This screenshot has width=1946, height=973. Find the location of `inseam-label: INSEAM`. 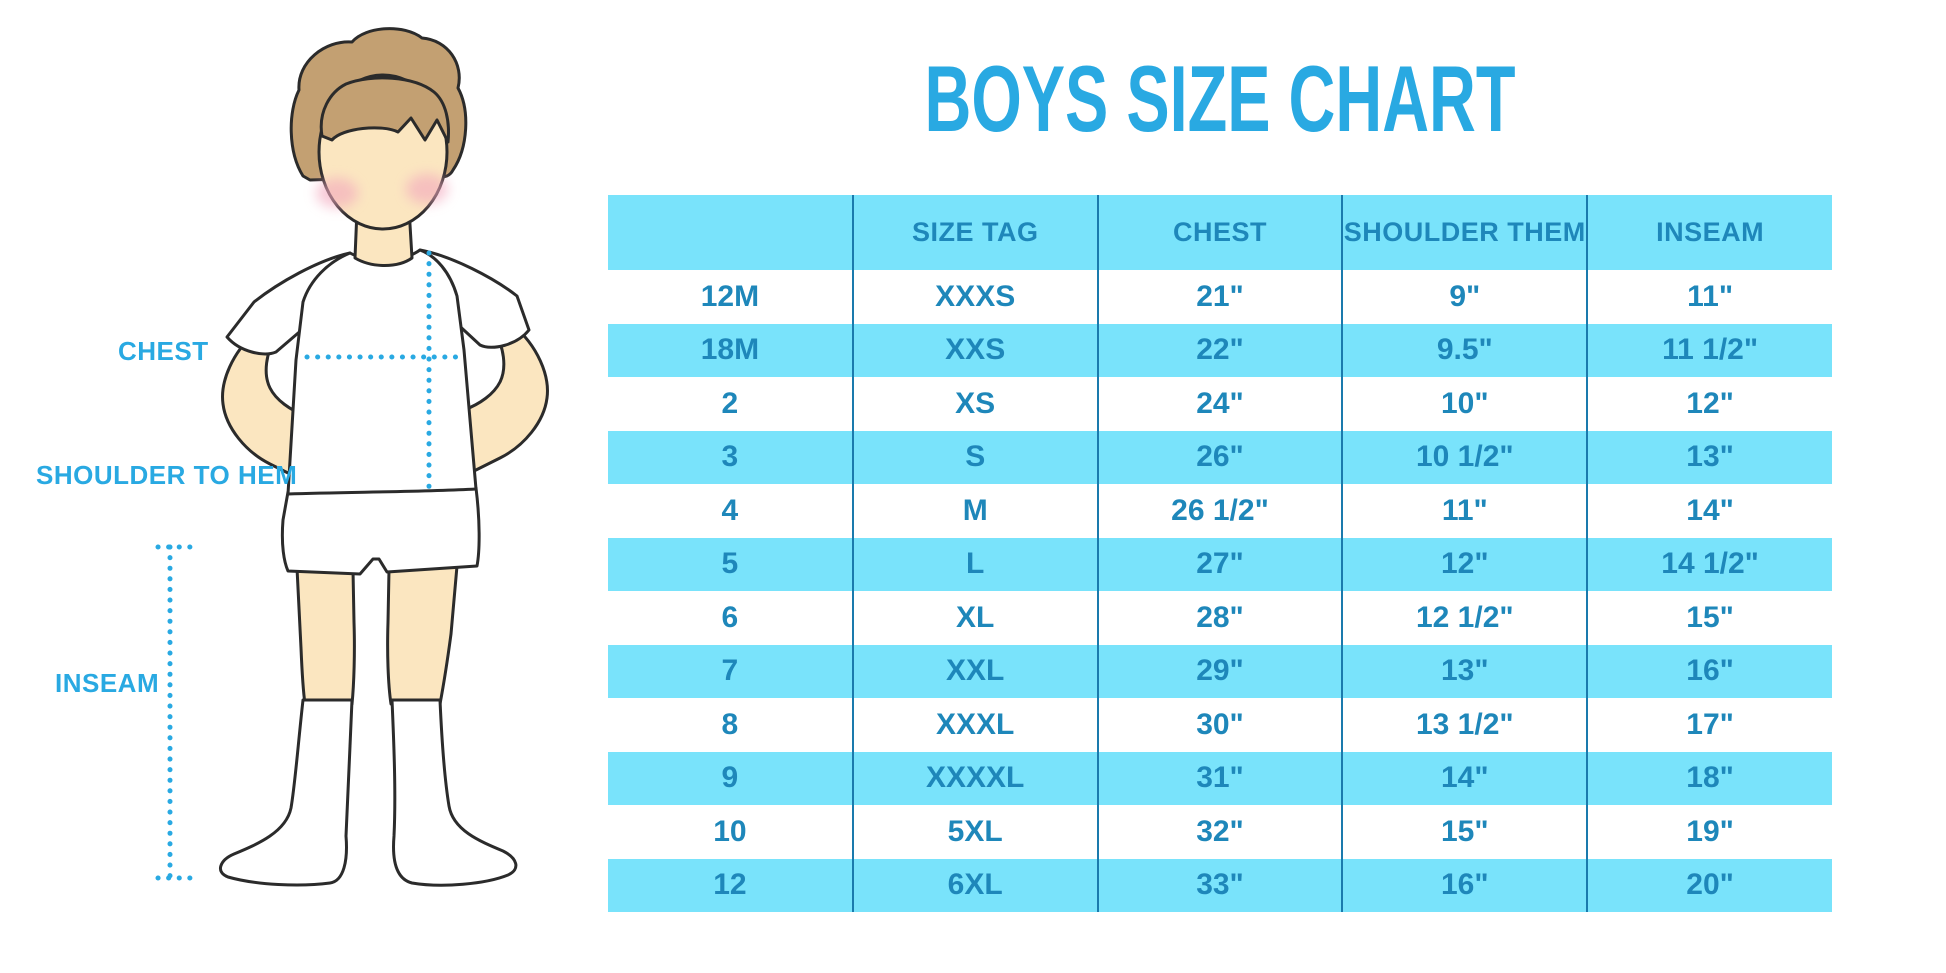

inseam-label: INSEAM is located at coordinates (107, 683).